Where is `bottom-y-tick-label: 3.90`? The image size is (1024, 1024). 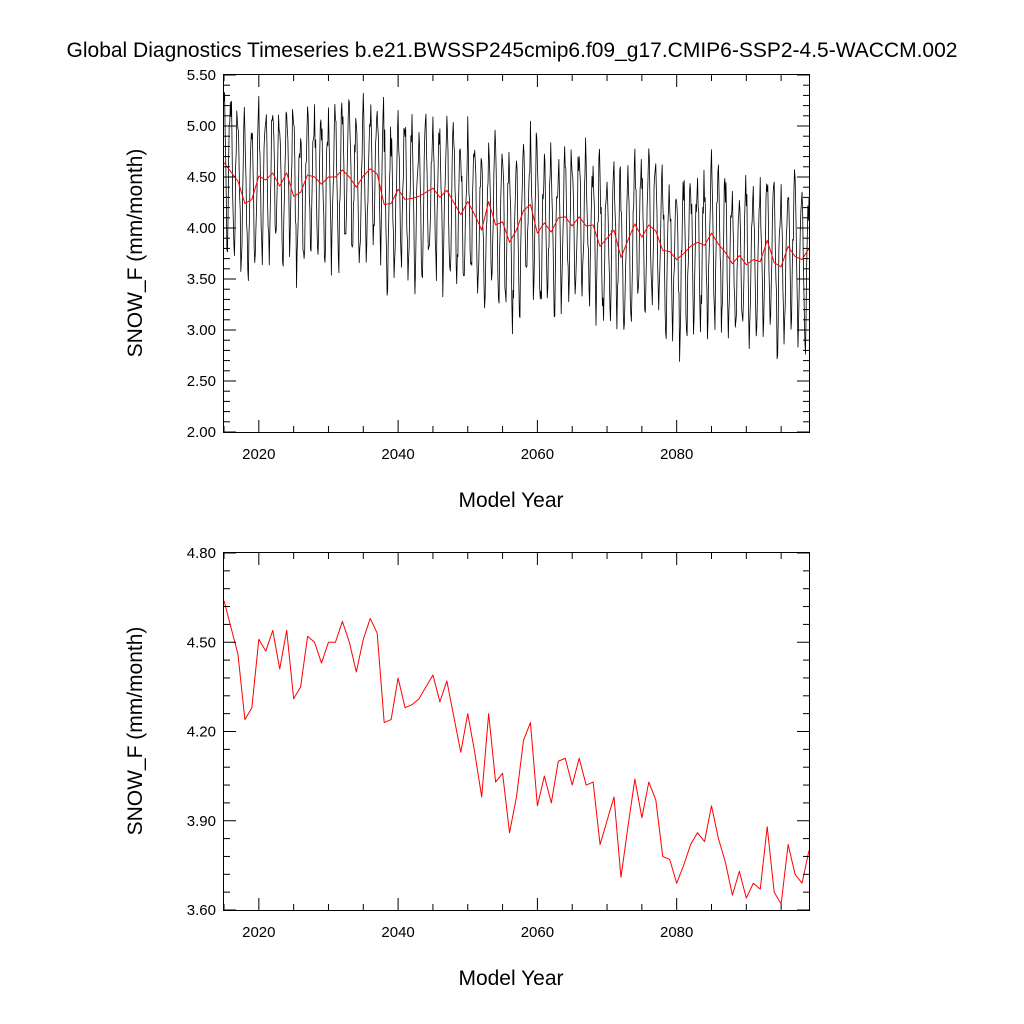 bottom-y-tick-label: 3.90 is located at coordinates (201, 821).